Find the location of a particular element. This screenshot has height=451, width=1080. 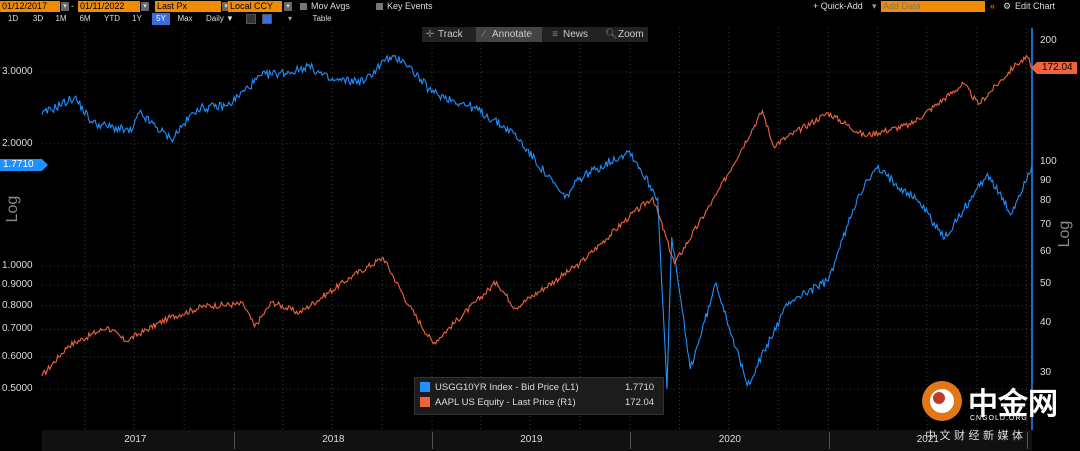

end-date-field: 01/11/2022 is located at coordinates (109, 6).